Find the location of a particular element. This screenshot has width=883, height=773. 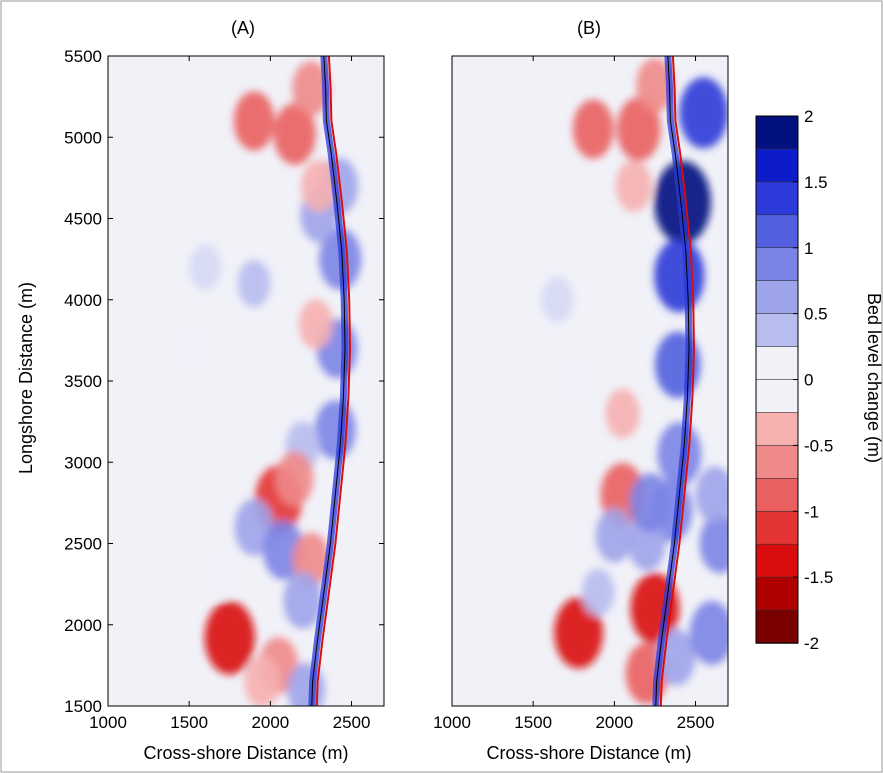

panel-a-xtick-label: 2000 is located at coordinates (270, 722).